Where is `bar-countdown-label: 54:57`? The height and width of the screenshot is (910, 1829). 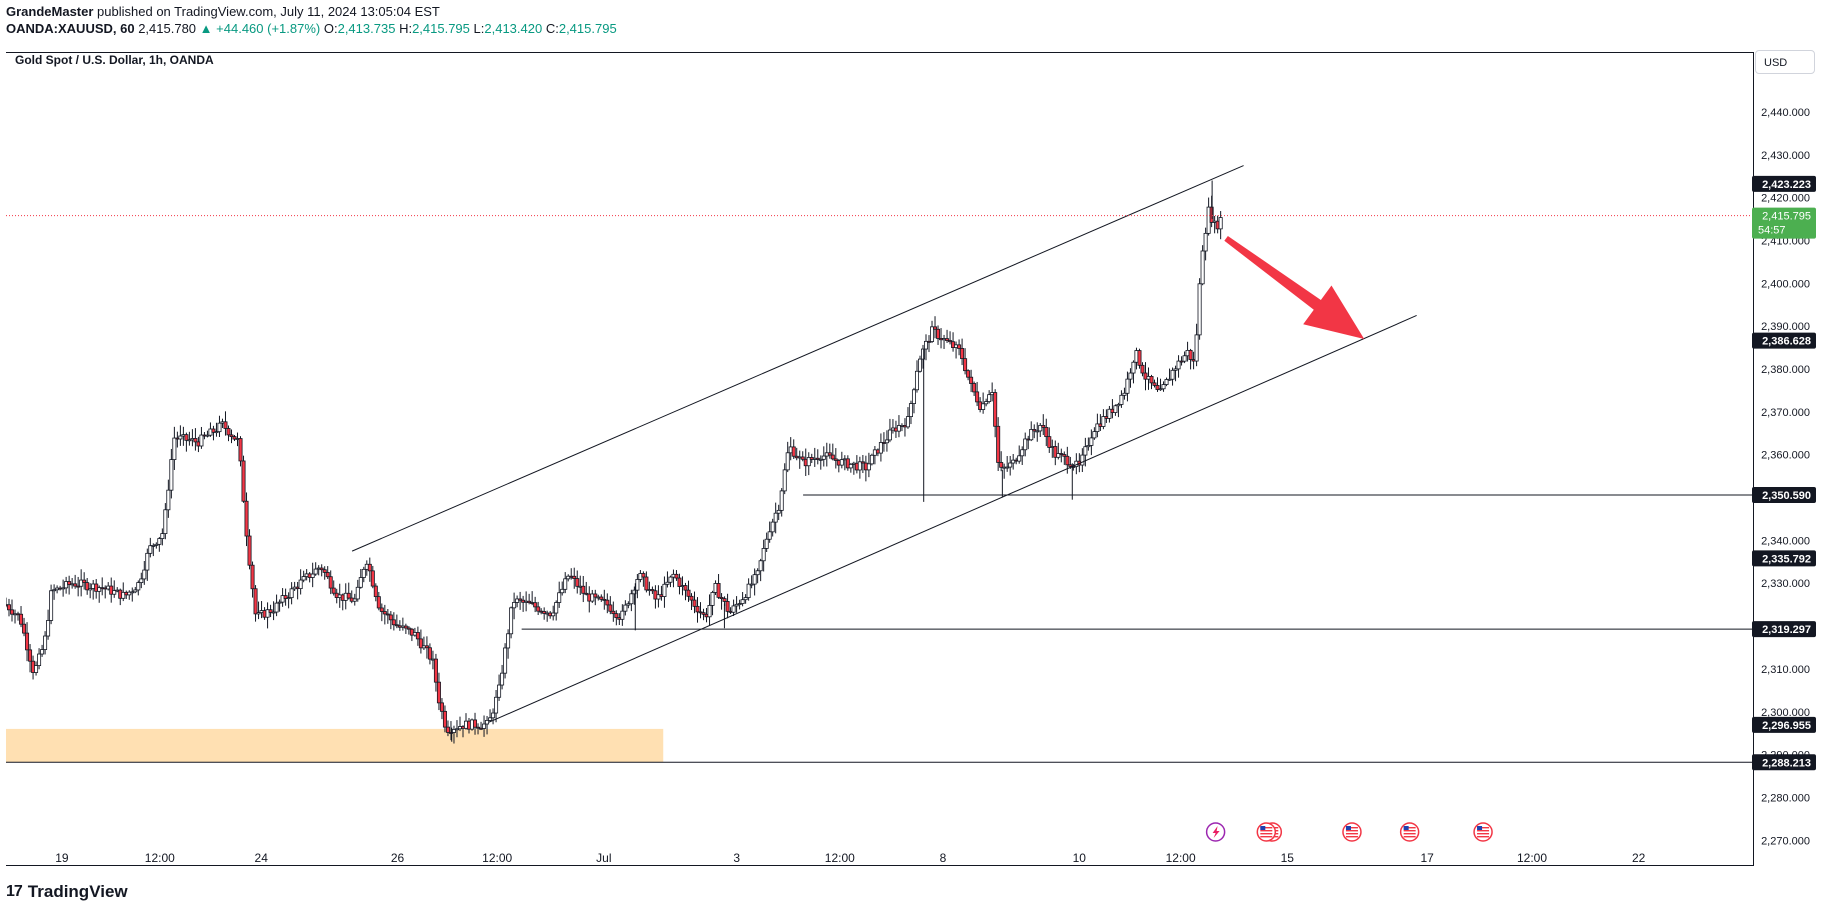
bar-countdown-label: 54:57 is located at coordinates (1772, 231).